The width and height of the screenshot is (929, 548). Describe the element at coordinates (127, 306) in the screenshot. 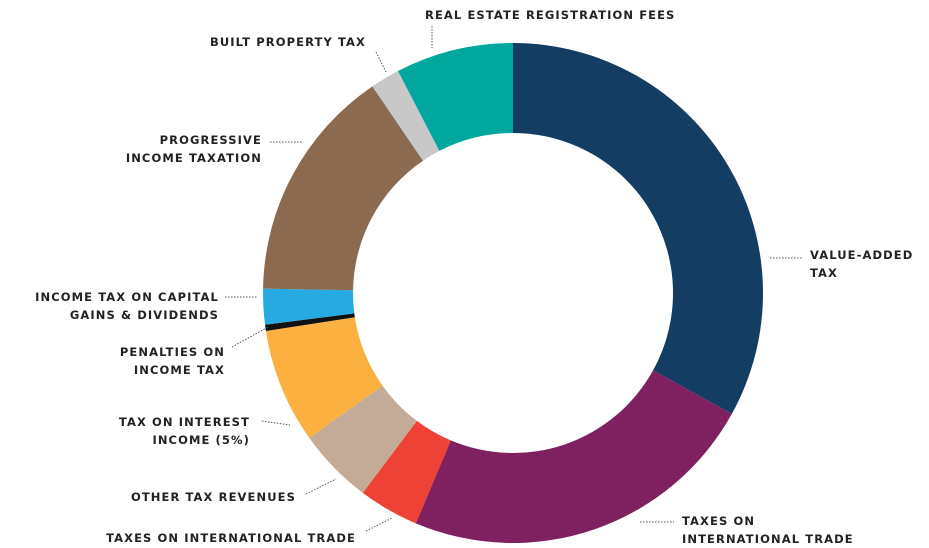

I see `segment-label: INCOME TAX ON CAPITAL GAINS & DIVIDENDS` at that location.